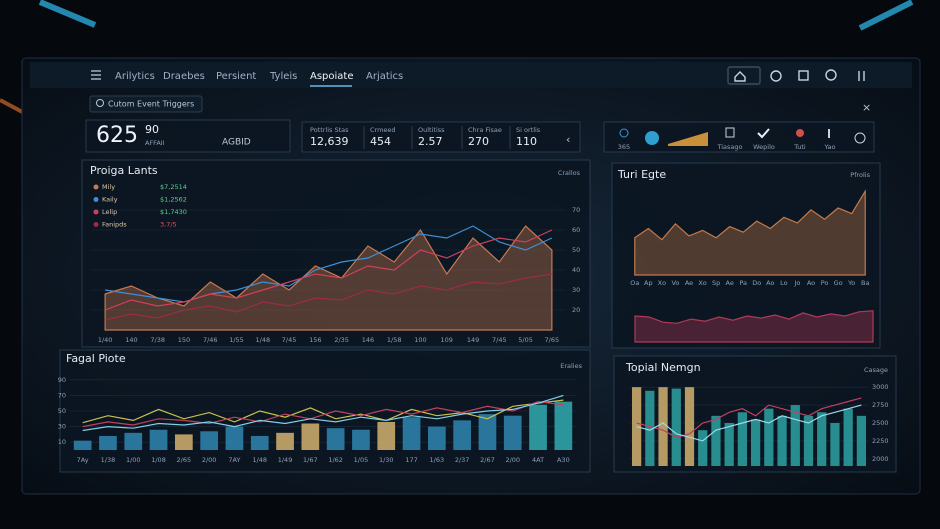 This screenshot has height=529, width=940. What do you see at coordinates (831, 75) in the screenshot?
I see `chat-icon` at bounding box center [831, 75].